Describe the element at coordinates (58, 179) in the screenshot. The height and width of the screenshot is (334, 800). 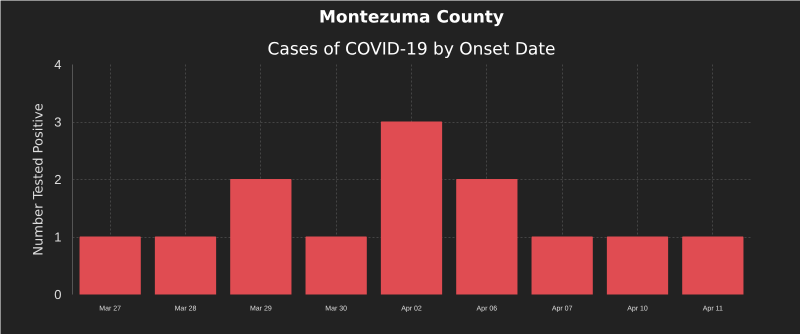
I see `y-tick-label: 2` at that location.